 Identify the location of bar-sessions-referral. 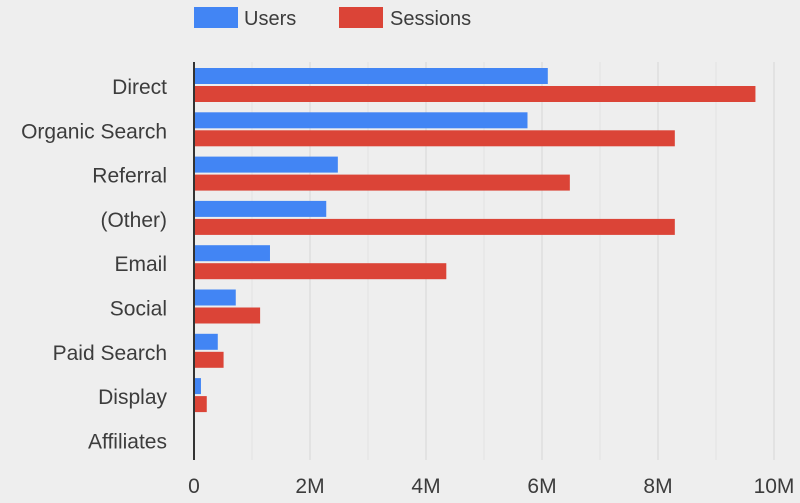
(382, 182).